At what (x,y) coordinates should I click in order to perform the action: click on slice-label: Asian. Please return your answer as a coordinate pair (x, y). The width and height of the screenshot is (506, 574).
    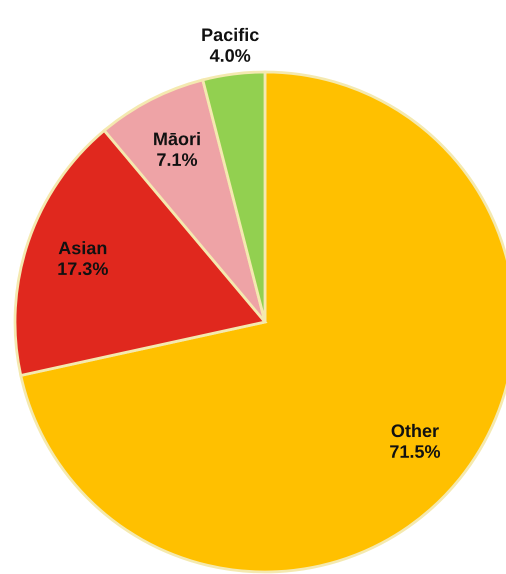
    Looking at the image, I should click on (82, 247).